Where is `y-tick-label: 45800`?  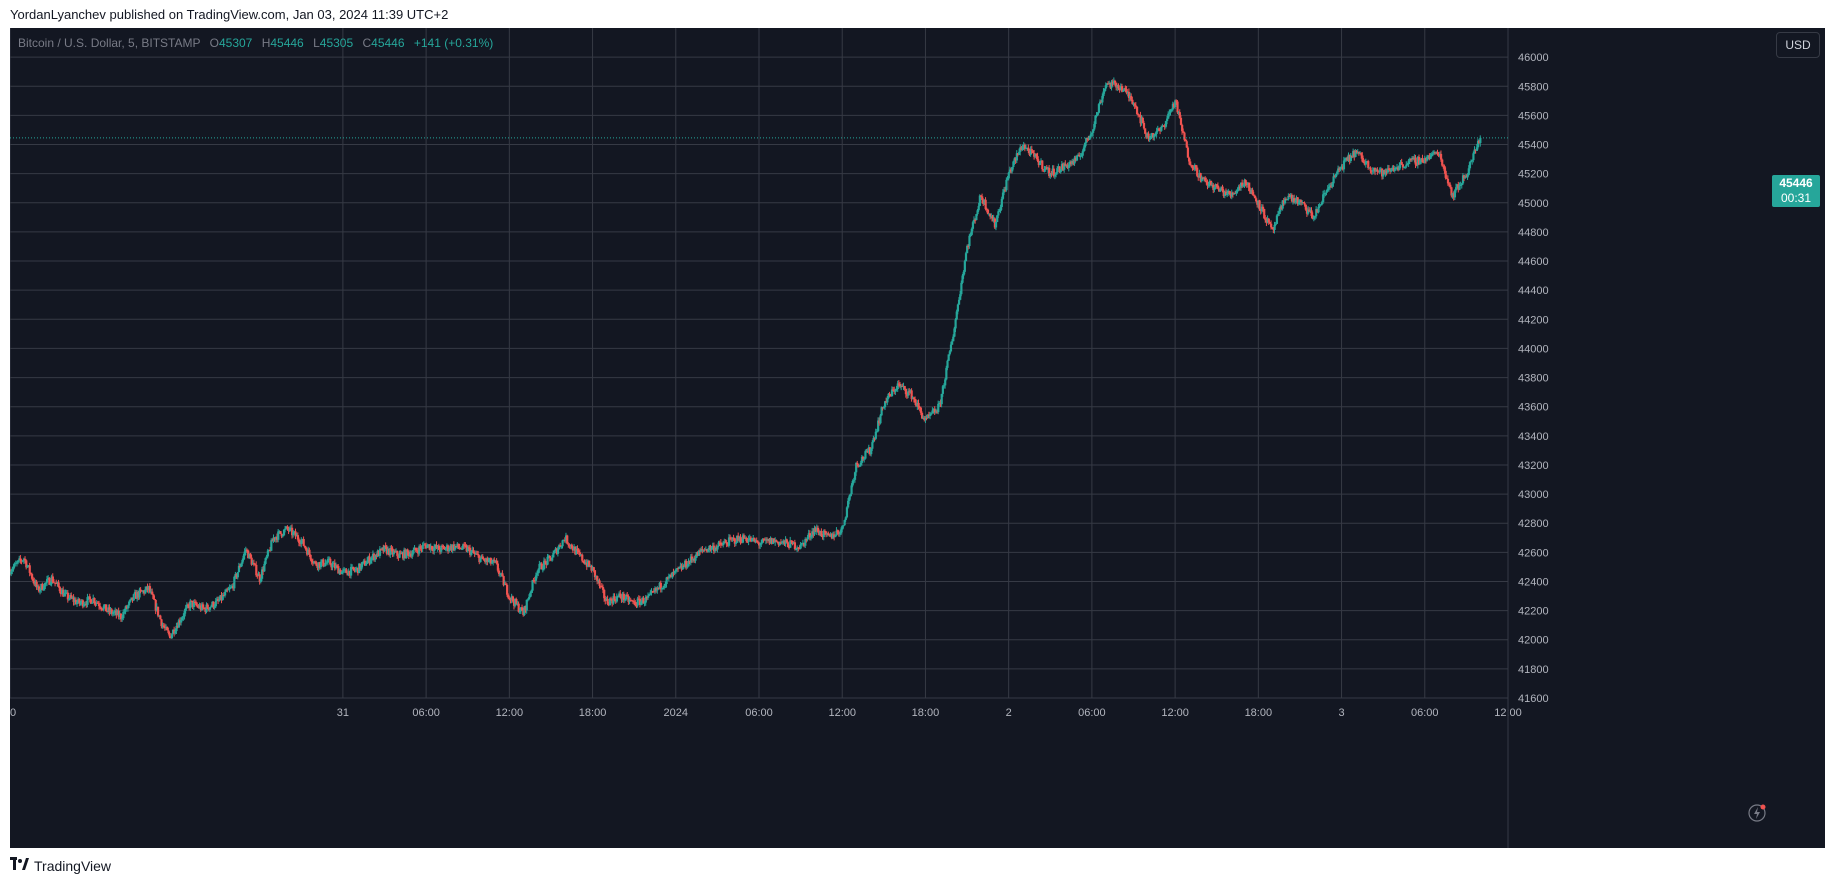
y-tick-label: 45800 is located at coordinates (1533, 87).